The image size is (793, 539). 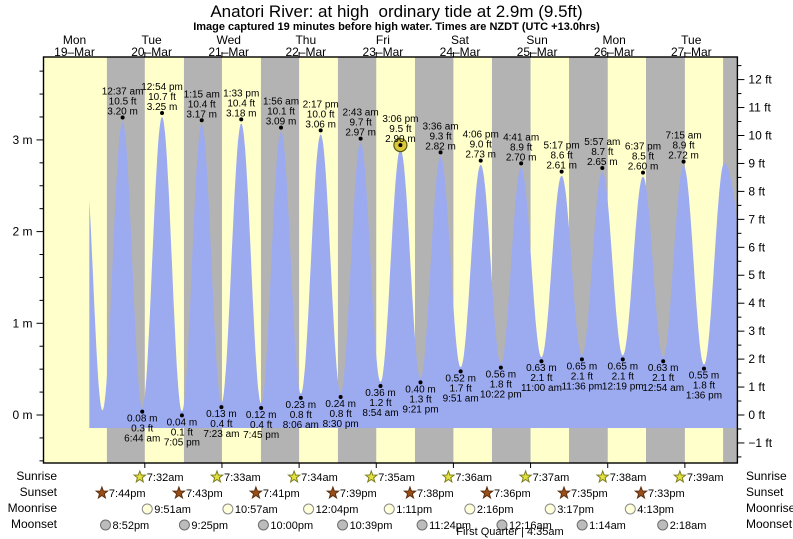 I want to click on axis-tick-label: 3 m, so click(x=22, y=140).